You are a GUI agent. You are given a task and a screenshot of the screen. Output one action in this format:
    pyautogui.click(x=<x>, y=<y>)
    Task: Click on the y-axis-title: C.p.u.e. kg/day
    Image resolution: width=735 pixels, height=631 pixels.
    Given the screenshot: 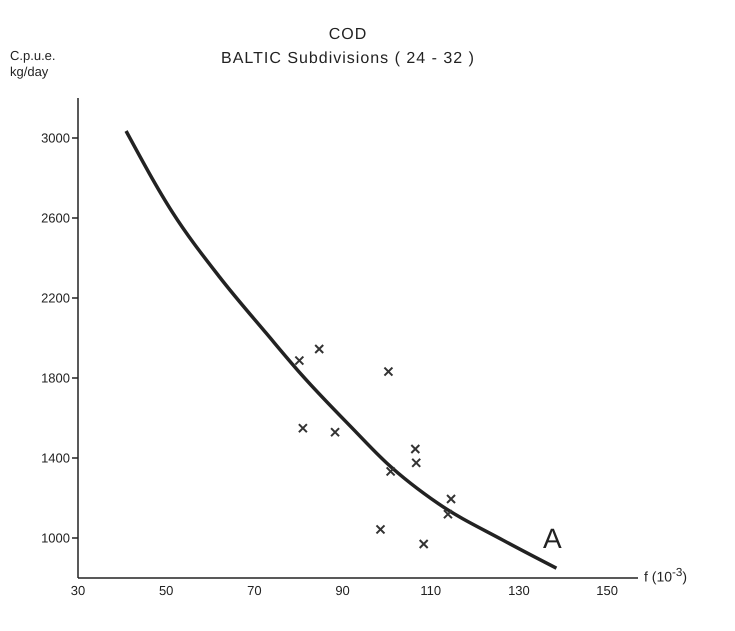 What is the action you would take?
    pyautogui.click(x=33, y=64)
    